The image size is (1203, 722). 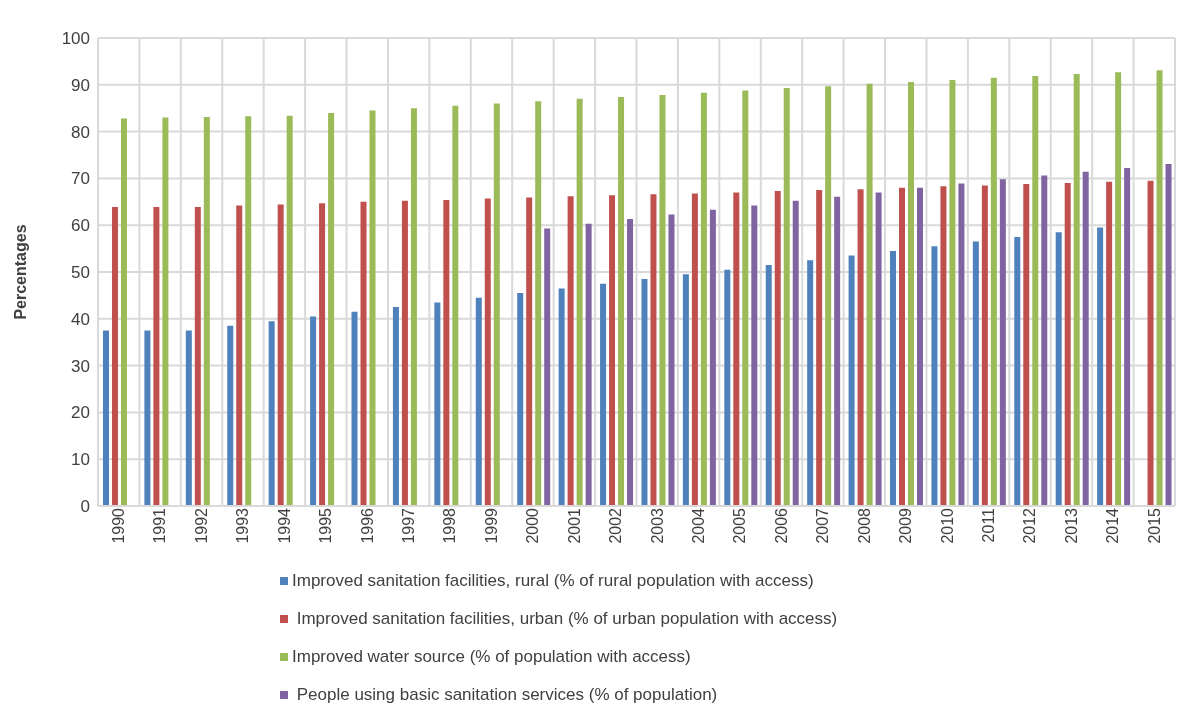 I want to click on y-tick-label: 60, so click(x=80, y=226).